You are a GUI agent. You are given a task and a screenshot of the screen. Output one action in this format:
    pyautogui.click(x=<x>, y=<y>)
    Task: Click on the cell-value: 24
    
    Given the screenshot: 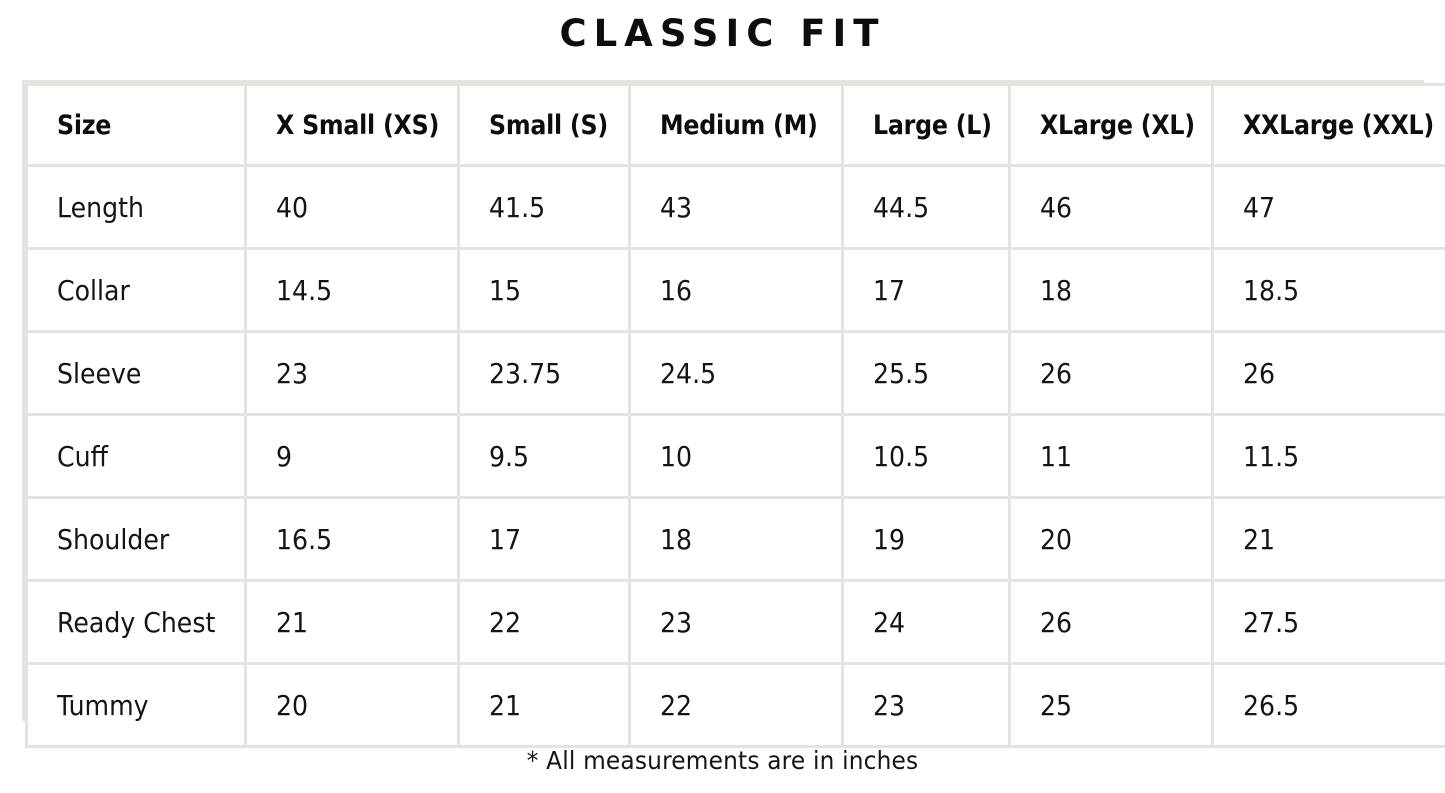 What is the action you would take?
    pyautogui.click(x=889, y=622)
    